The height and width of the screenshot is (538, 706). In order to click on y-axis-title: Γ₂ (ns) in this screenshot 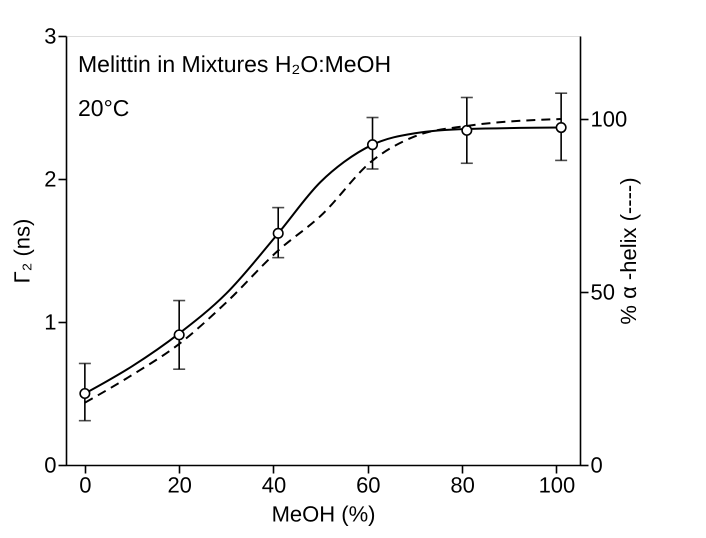, I will do `click(21, 251)`.